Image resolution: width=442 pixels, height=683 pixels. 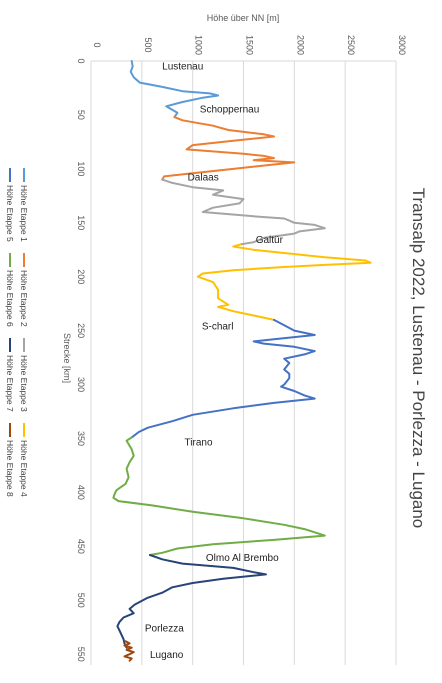 I want to click on place-label: Schoppernau, so click(x=229, y=109).